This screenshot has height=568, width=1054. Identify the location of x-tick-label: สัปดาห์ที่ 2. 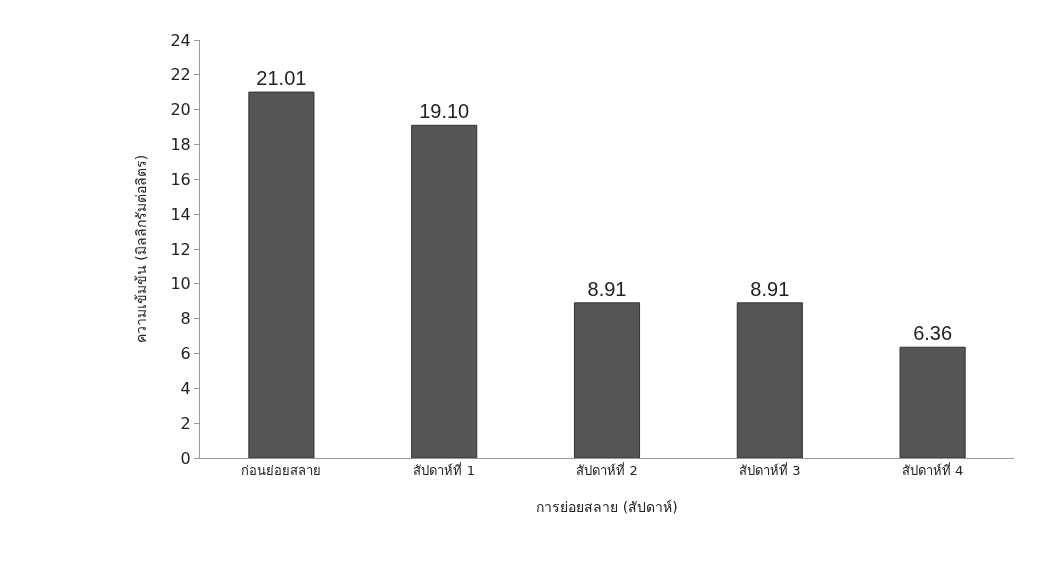
(607, 469).